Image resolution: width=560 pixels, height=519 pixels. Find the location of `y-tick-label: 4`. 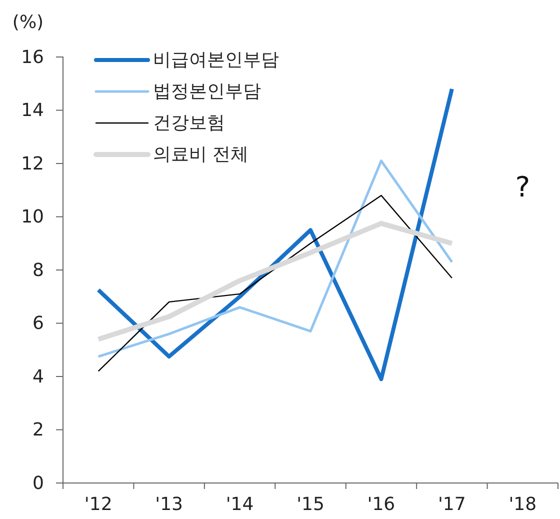

y-tick-label: 4 is located at coordinates (38, 377).